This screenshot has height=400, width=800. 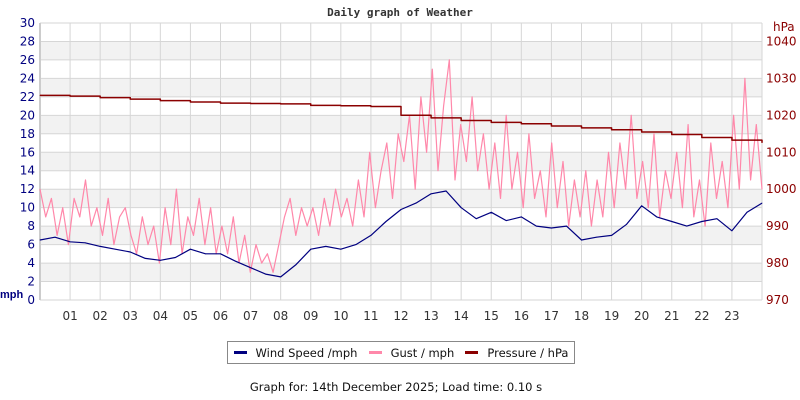 What do you see at coordinates (27, 23) in the screenshot?
I see `left-tick-label: 30` at bounding box center [27, 23].